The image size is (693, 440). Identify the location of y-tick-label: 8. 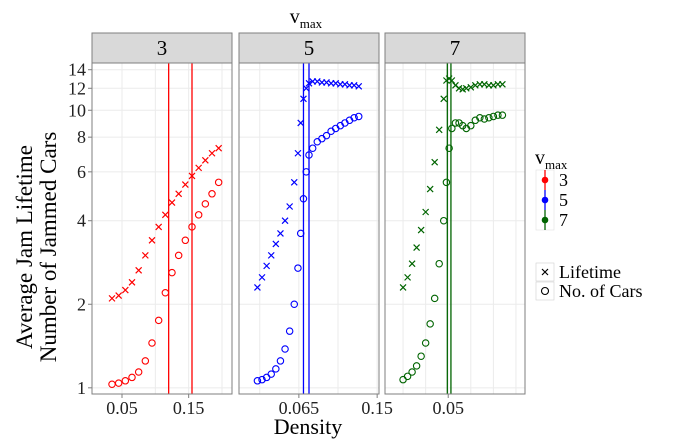
(81, 137).